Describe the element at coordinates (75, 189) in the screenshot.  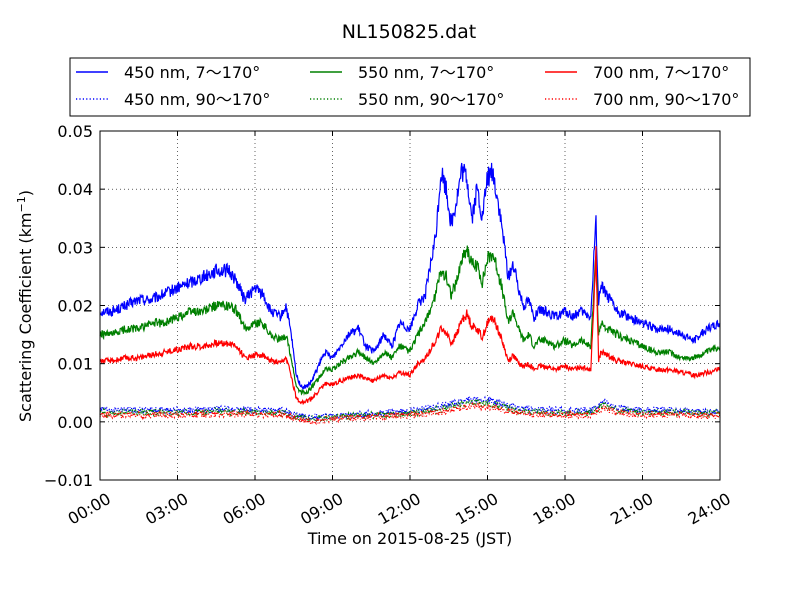
I see `y-tick-label: 0.04` at that location.